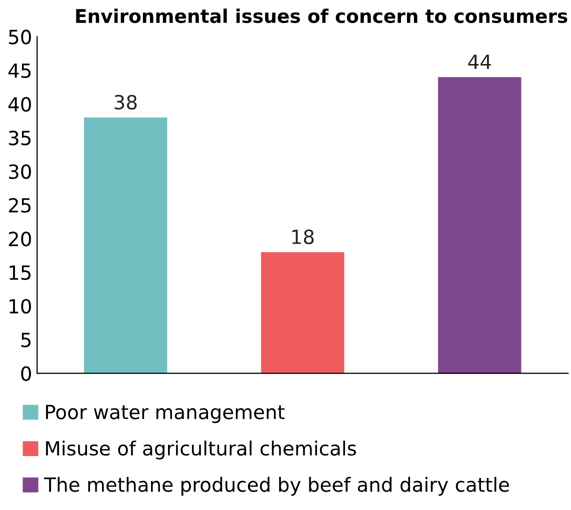  Describe the element at coordinates (26, 340) in the screenshot. I see `y-tick-label: 5` at that location.